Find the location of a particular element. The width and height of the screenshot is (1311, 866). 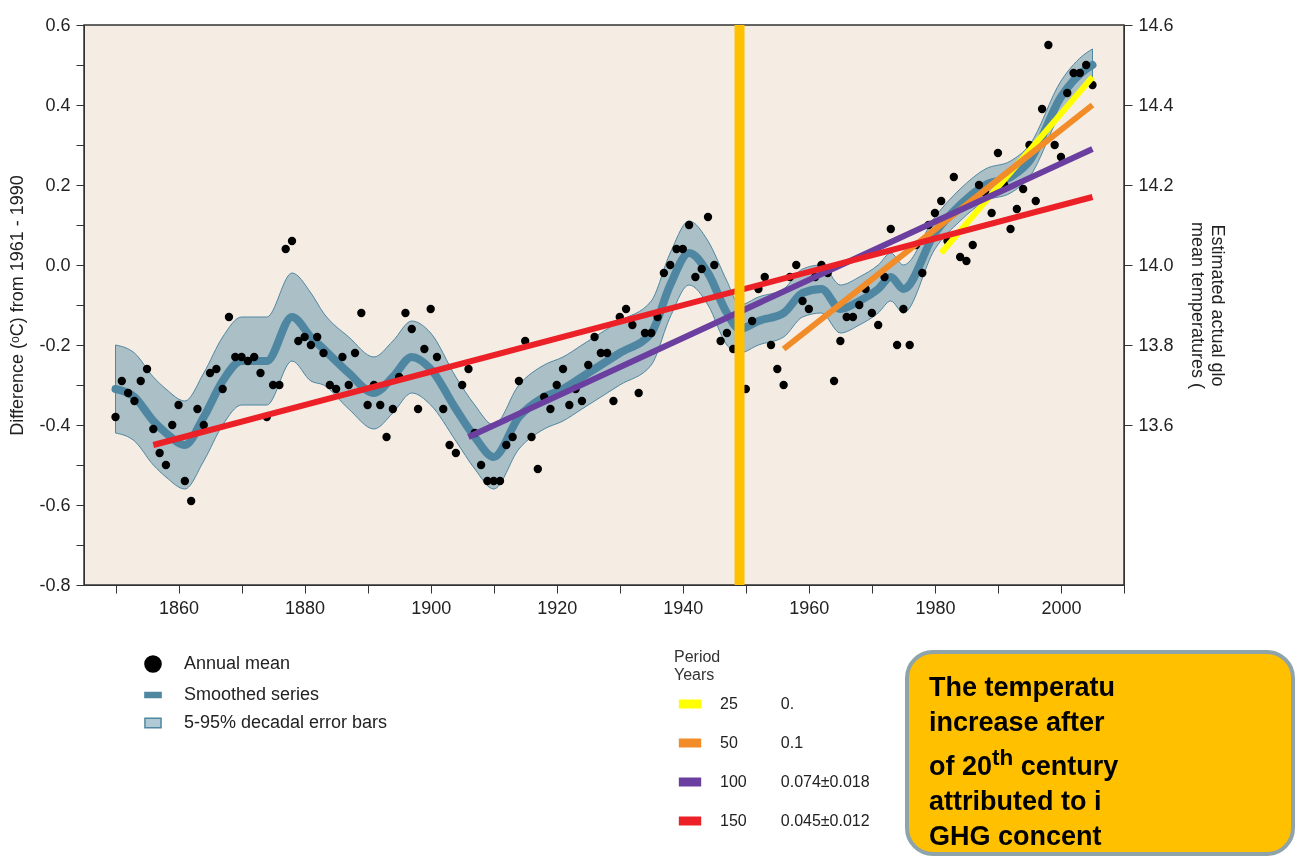

text: 5-95% decadal error bars is located at coordinates (286, 722).